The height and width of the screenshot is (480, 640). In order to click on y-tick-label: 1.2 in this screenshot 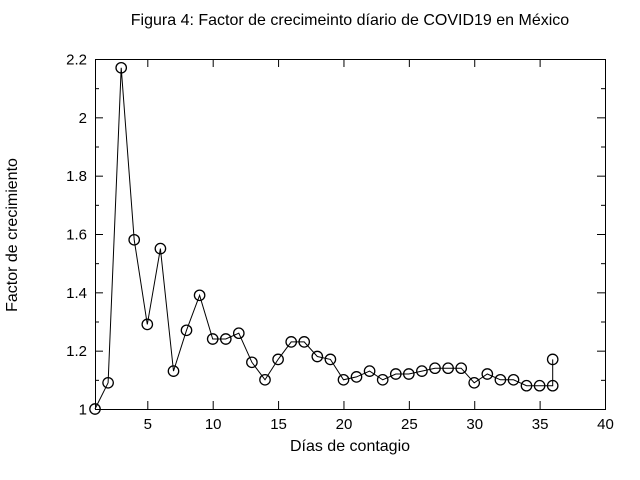, I will do `click(76, 351)`.